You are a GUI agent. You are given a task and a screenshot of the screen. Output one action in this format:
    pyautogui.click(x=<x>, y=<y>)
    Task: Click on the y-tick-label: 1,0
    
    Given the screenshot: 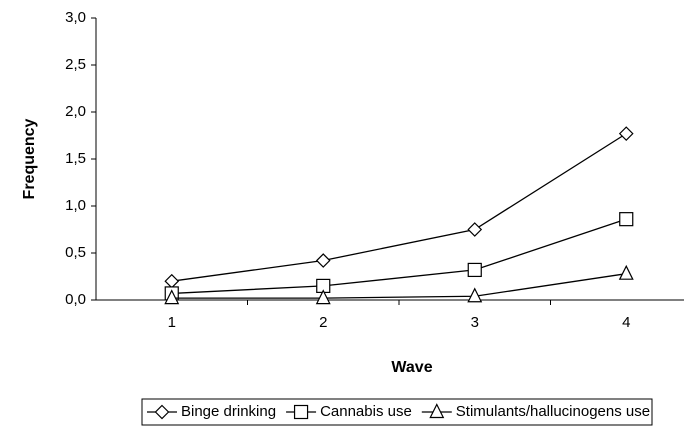 What is the action you would take?
    pyautogui.click(x=75, y=205)
    